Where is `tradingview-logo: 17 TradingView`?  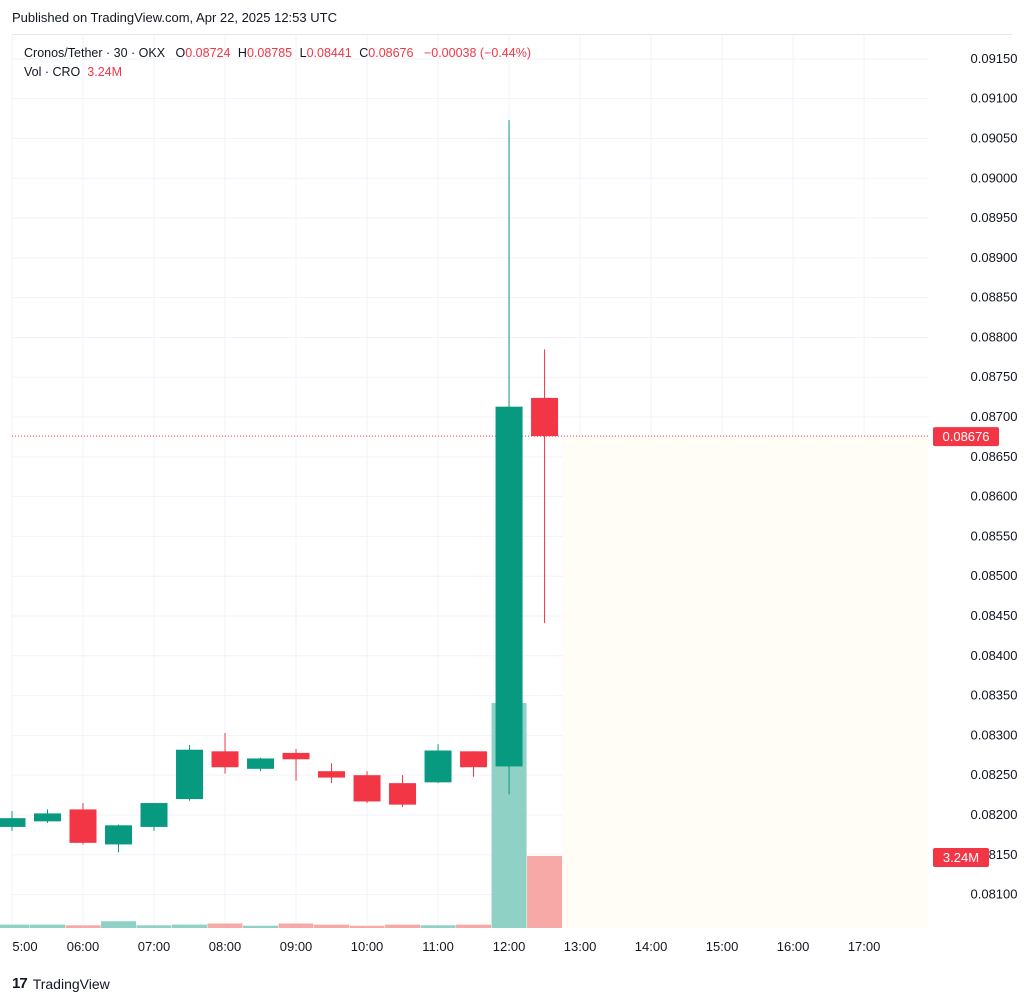
tradingview-logo: 17 TradingView is located at coordinates (61, 983).